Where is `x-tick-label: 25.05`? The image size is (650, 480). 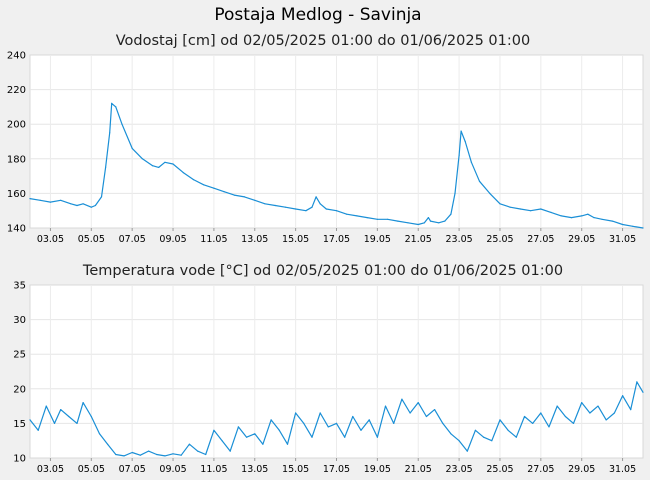
x-tick-label: 25.05 is located at coordinates (499, 239).